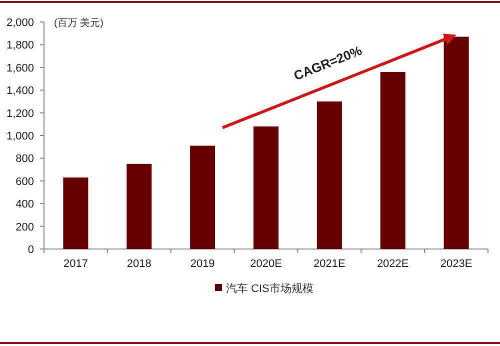  I want to click on y-tick-label: 0, so click(31, 250).